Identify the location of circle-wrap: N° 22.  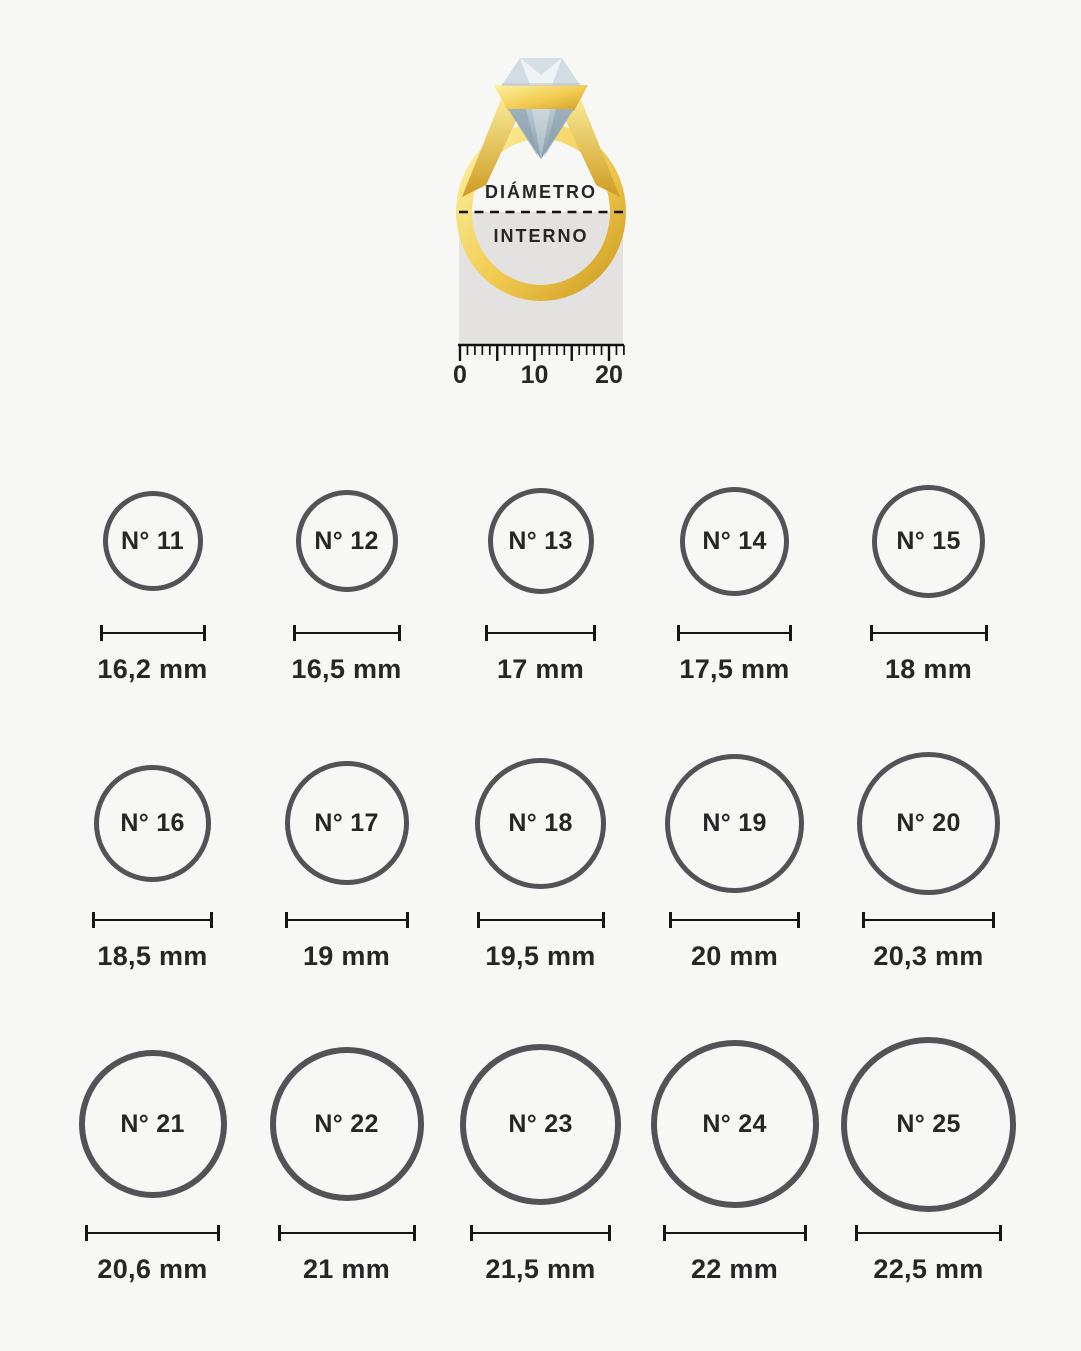
(346, 1124).